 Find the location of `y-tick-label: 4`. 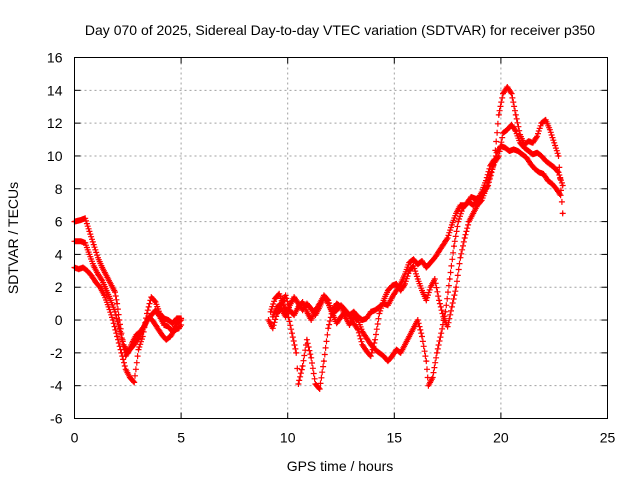

y-tick-label: 4 is located at coordinates (59, 254).